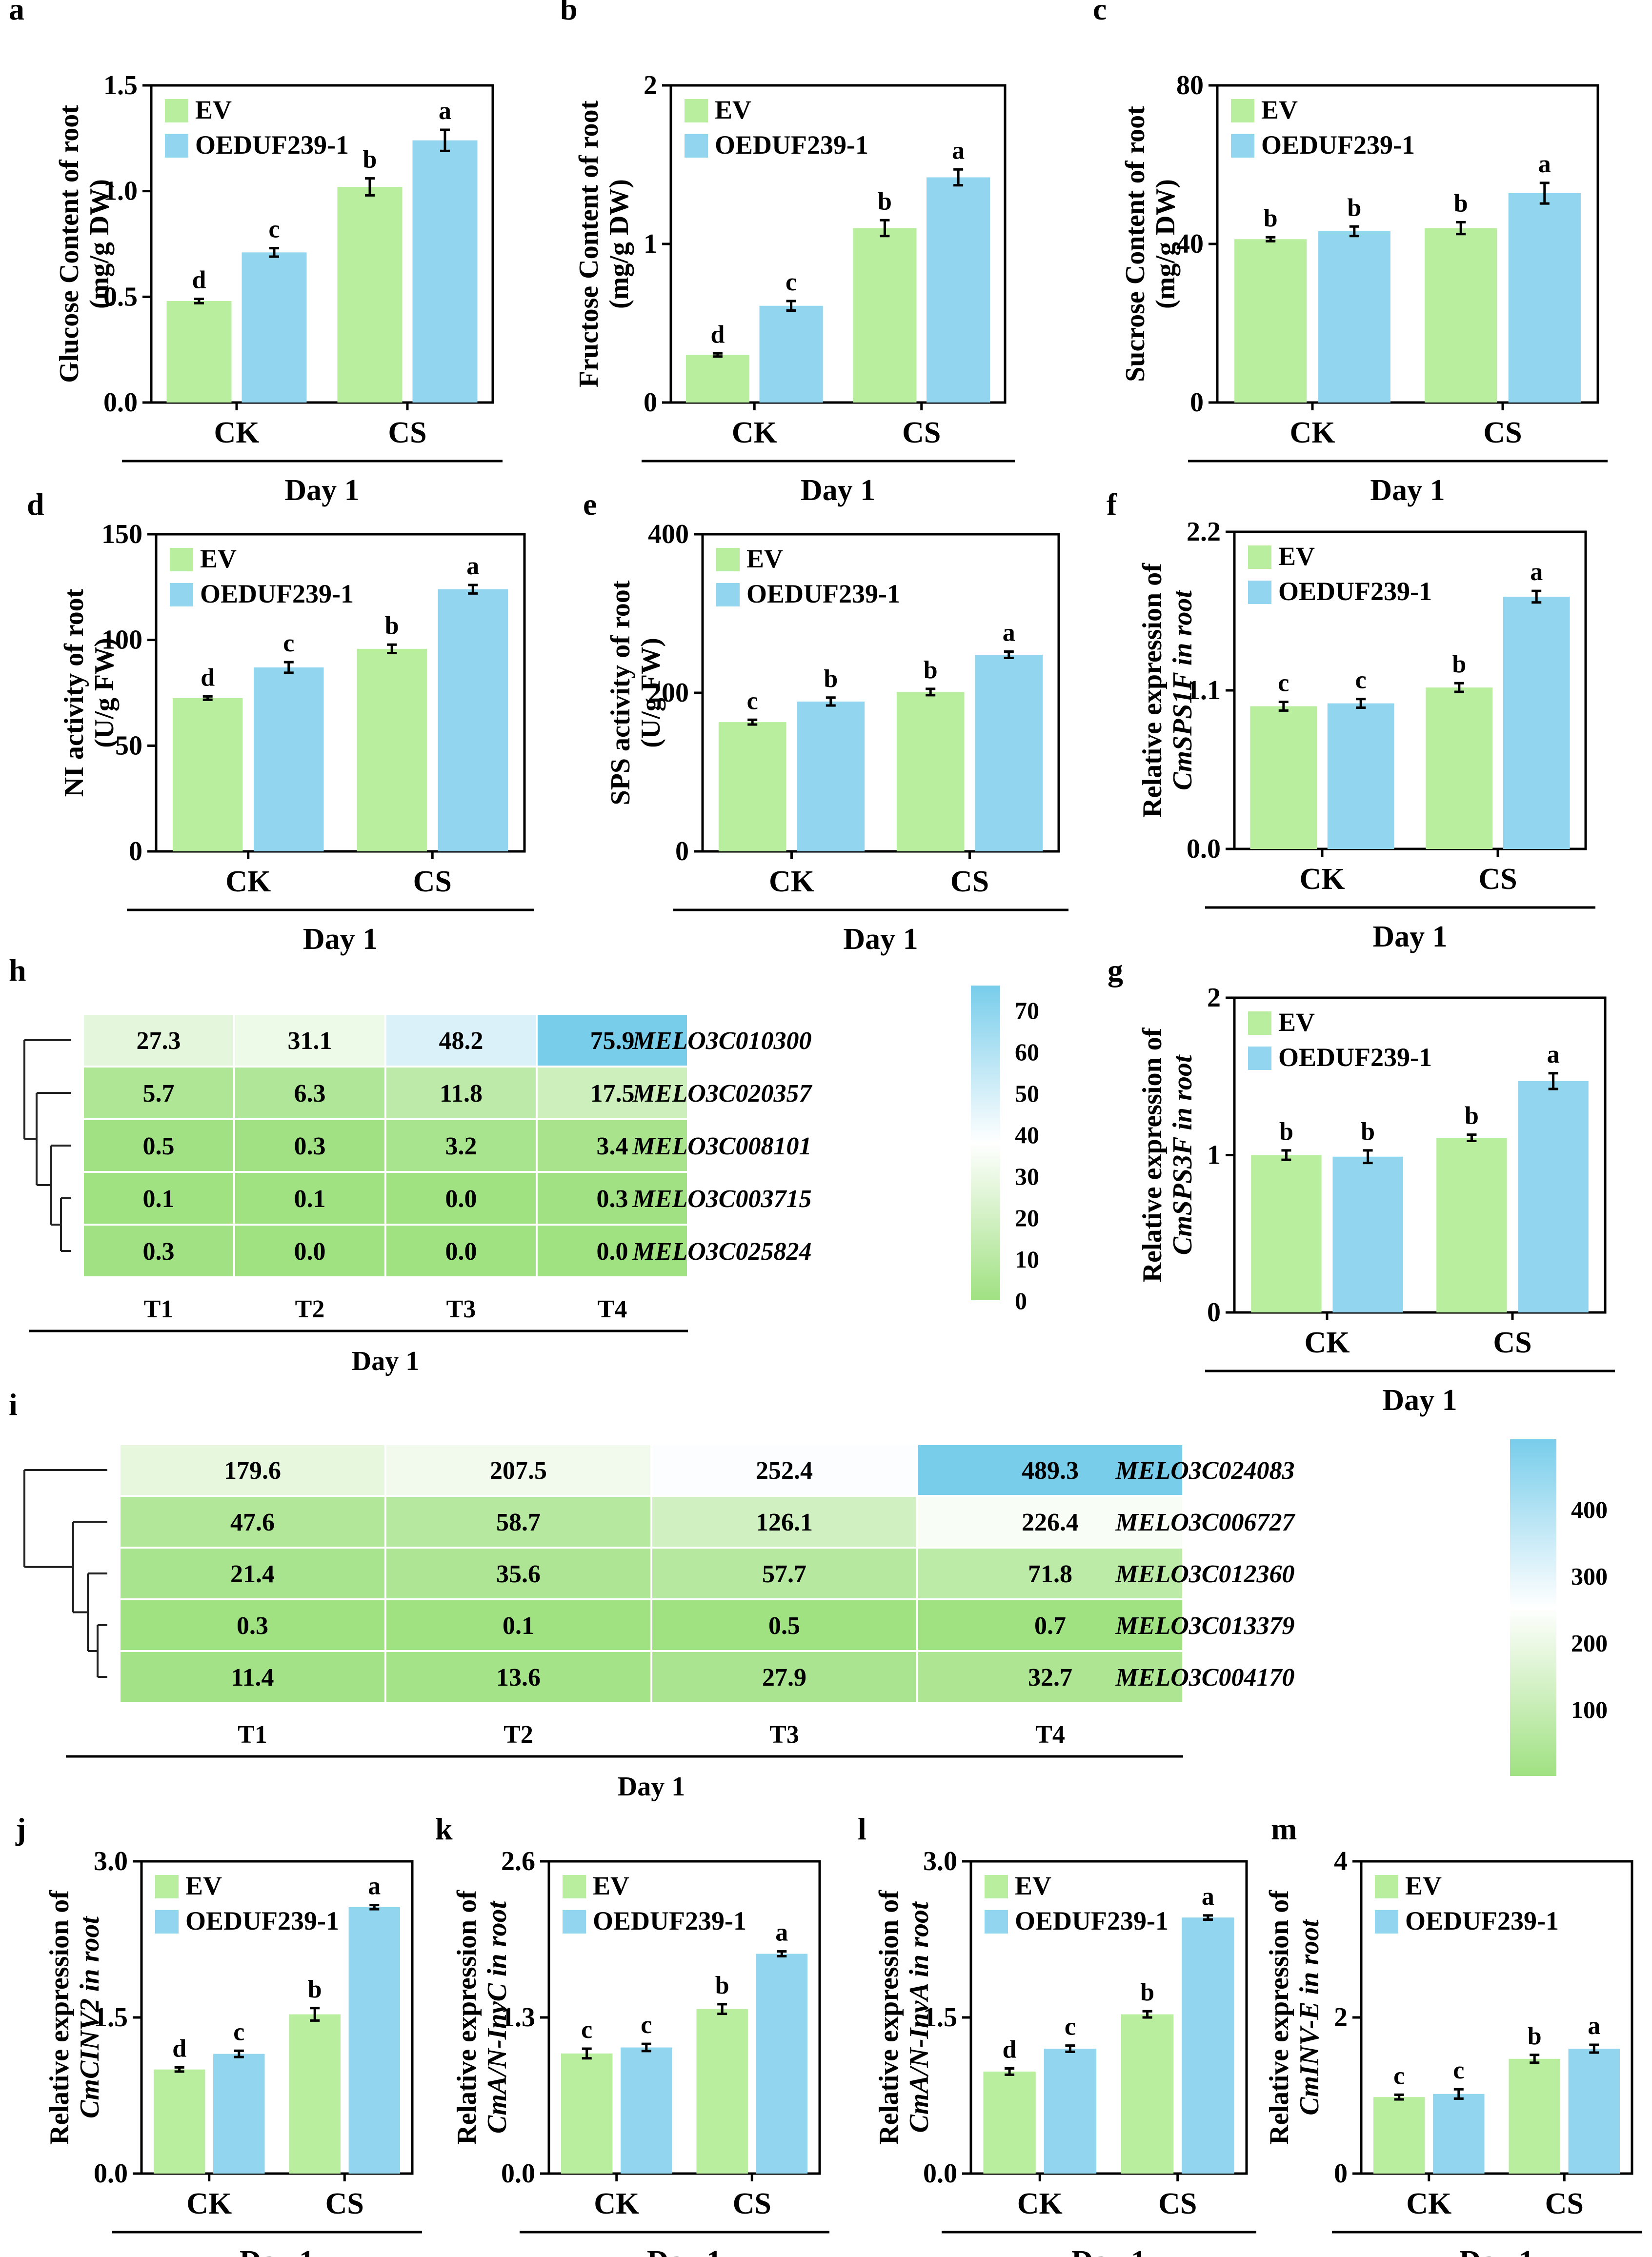 The height and width of the screenshot is (2257, 1652). What do you see at coordinates (1166, 244) in the screenshot?
I see `y-axis-title-line: (mg/g DW)` at bounding box center [1166, 244].